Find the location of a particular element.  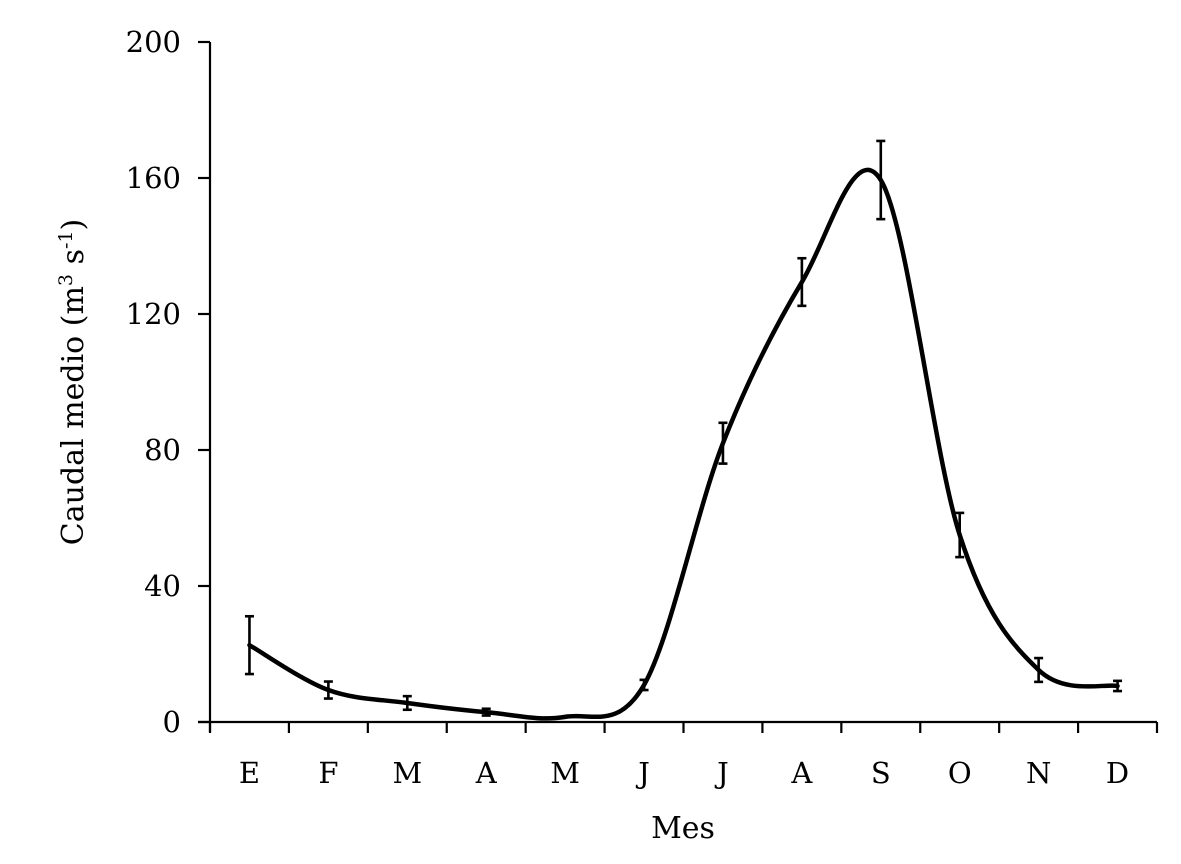

y-tick-label: 200 is located at coordinates (153, 42).